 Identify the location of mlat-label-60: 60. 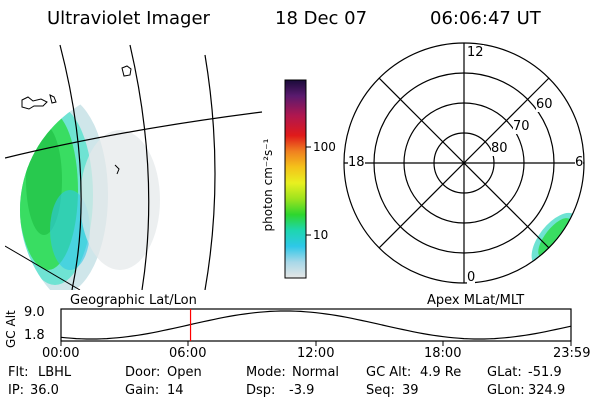
(544, 104).